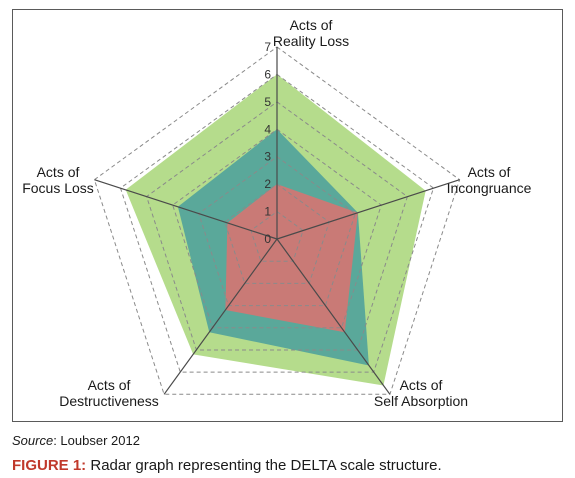  What do you see at coordinates (58, 172) in the screenshot?
I see `axis-label-5-line-1: Acts of` at bounding box center [58, 172].